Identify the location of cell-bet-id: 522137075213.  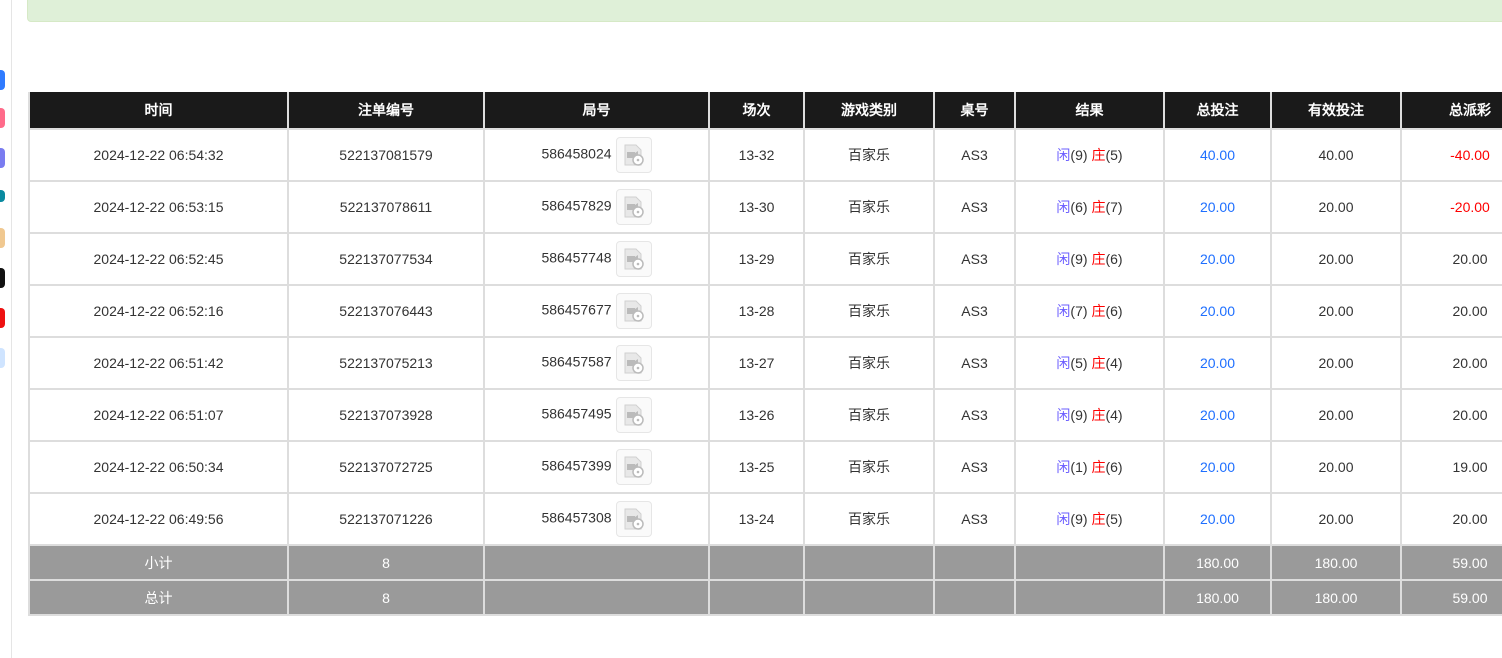
(386, 363).